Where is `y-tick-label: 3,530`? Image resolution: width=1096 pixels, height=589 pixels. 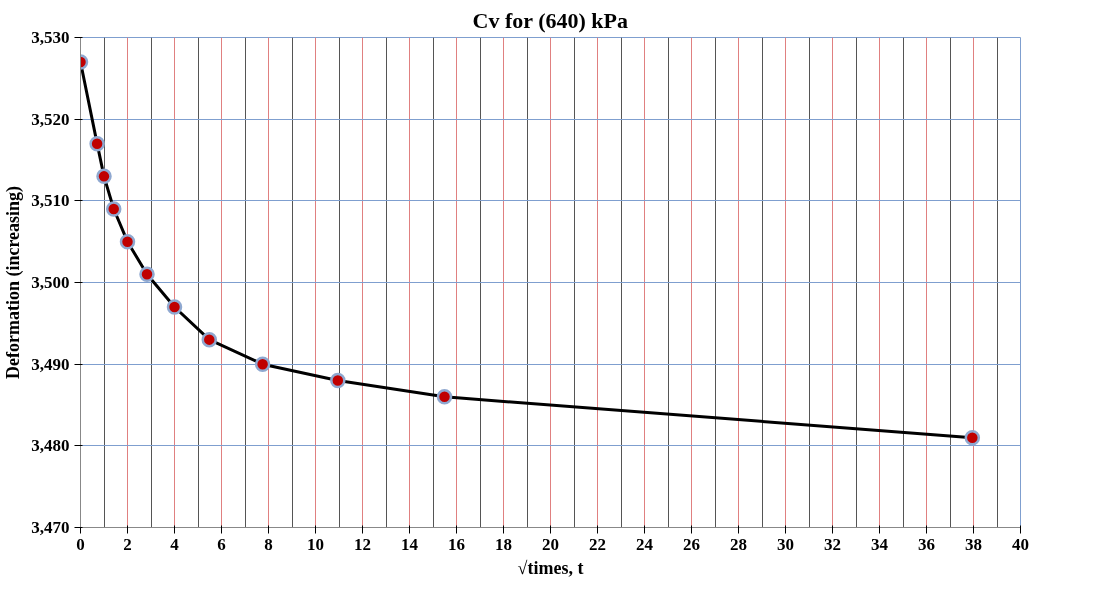 y-tick-label: 3,530 is located at coordinates (50, 37).